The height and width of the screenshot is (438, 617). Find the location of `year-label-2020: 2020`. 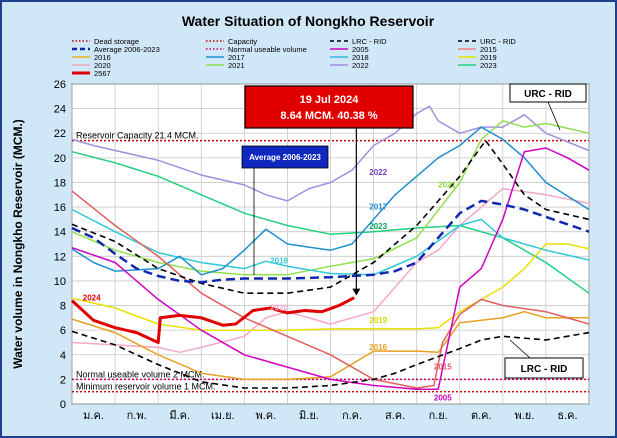

year-label-2020: 2020 is located at coordinates (279, 307).